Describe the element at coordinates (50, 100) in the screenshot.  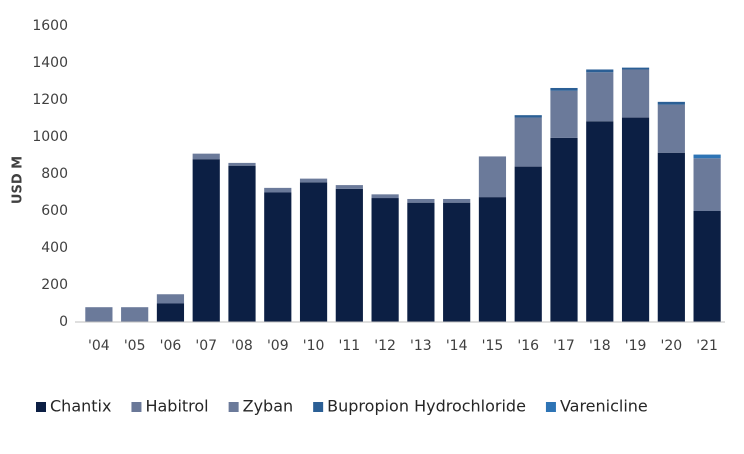
I see `y-tick-label: 1200` at that location.